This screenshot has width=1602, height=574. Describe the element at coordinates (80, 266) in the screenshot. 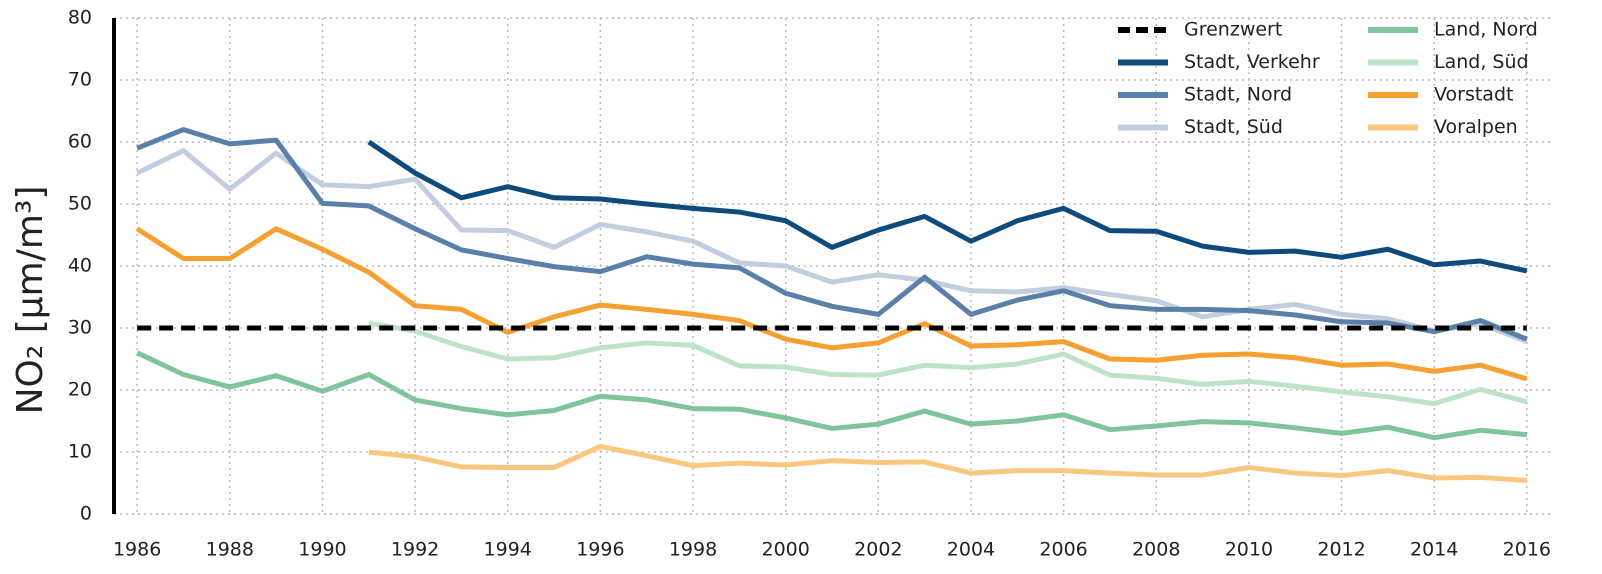

I see `y-tick-label: 40` at that location.